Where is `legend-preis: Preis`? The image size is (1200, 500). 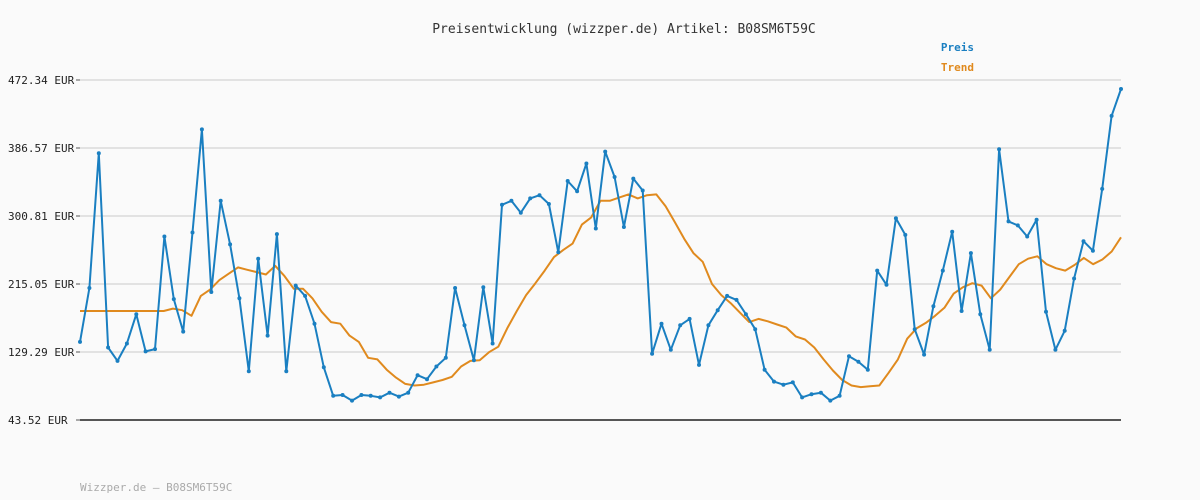
legend-preis: Preis is located at coordinates (957, 47).